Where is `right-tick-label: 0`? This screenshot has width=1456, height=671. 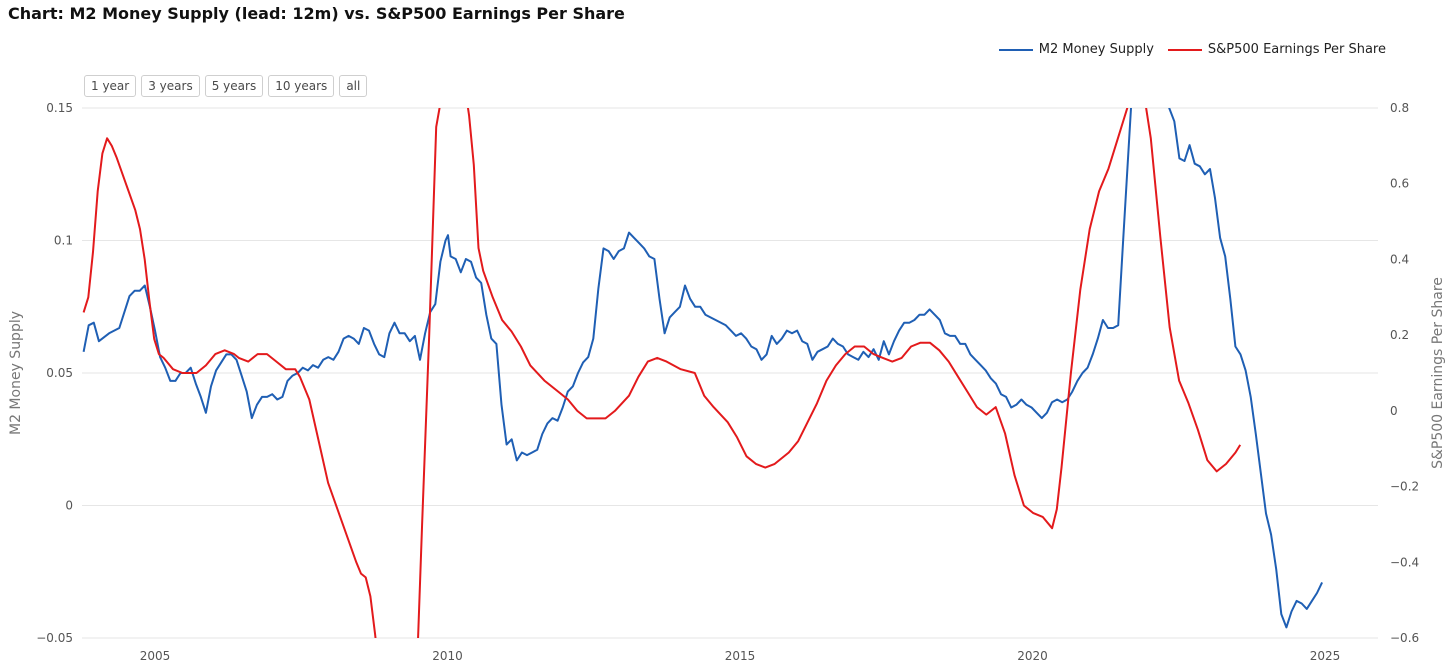
right-tick-label: 0 is located at coordinates (1394, 411).